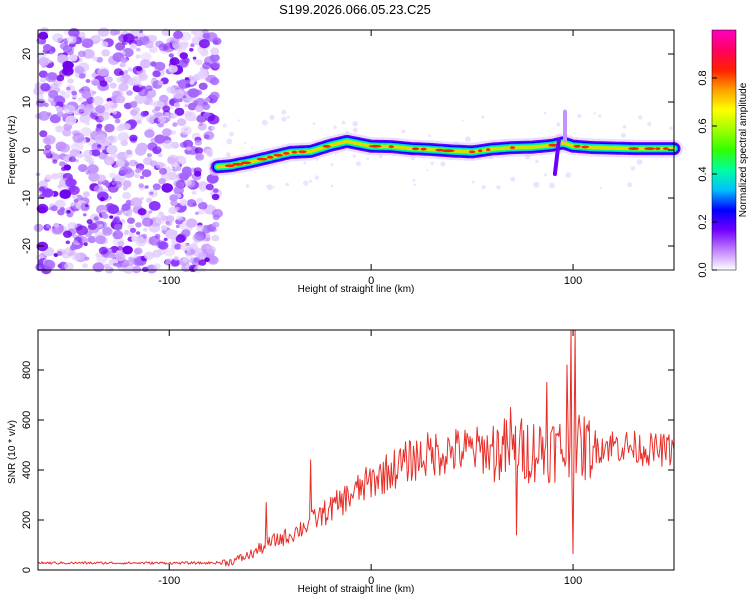 The image size is (750, 600). Describe the element at coordinates (27, 102) in the screenshot. I see `y-tick-label: 10` at that location.